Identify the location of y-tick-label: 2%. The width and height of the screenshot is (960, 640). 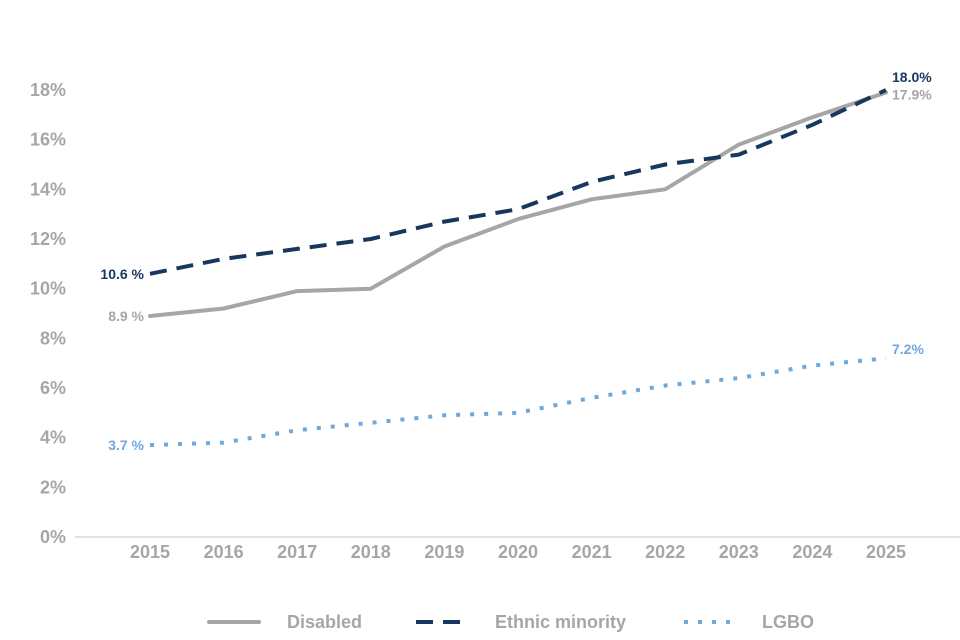
(53, 487).